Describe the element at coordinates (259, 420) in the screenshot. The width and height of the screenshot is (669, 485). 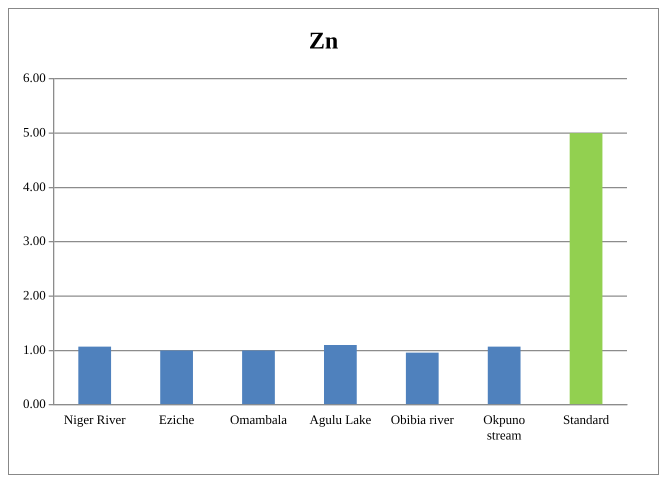
I see `x-tick-label: Omambala` at that location.